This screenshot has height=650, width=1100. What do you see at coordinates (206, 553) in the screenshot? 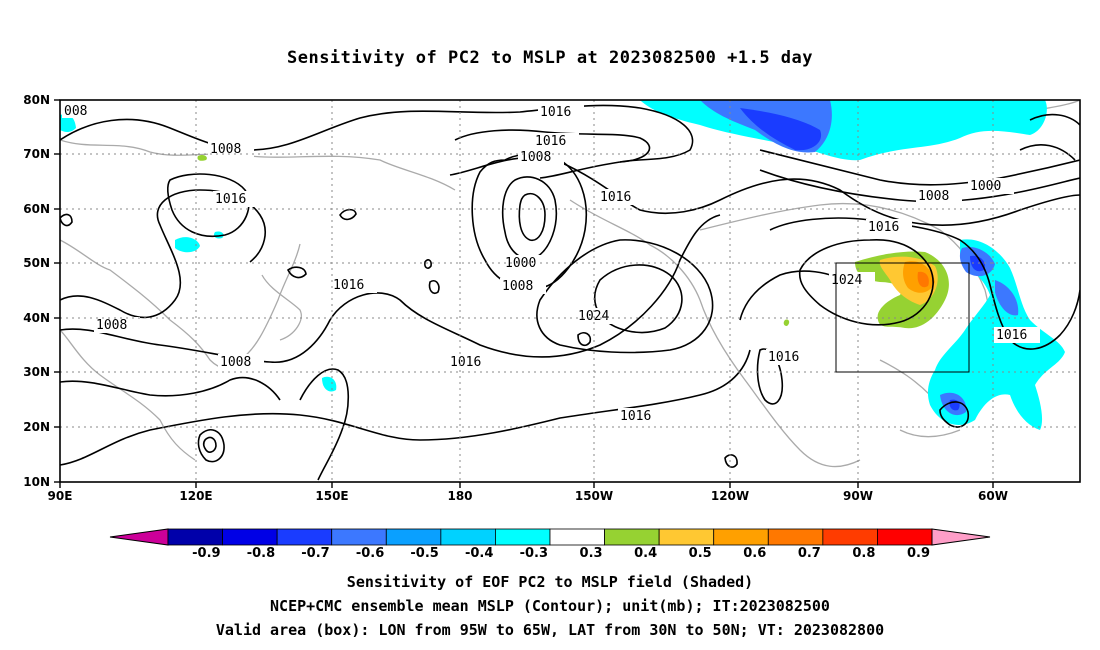
I see `colorbar-label: -0.9` at bounding box center [206, 553].